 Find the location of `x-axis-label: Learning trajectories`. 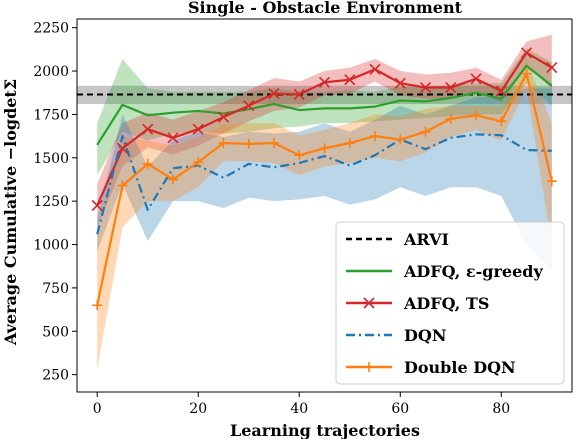

x-axis-label: Learning trajectories is located at coordinates (325, 430).